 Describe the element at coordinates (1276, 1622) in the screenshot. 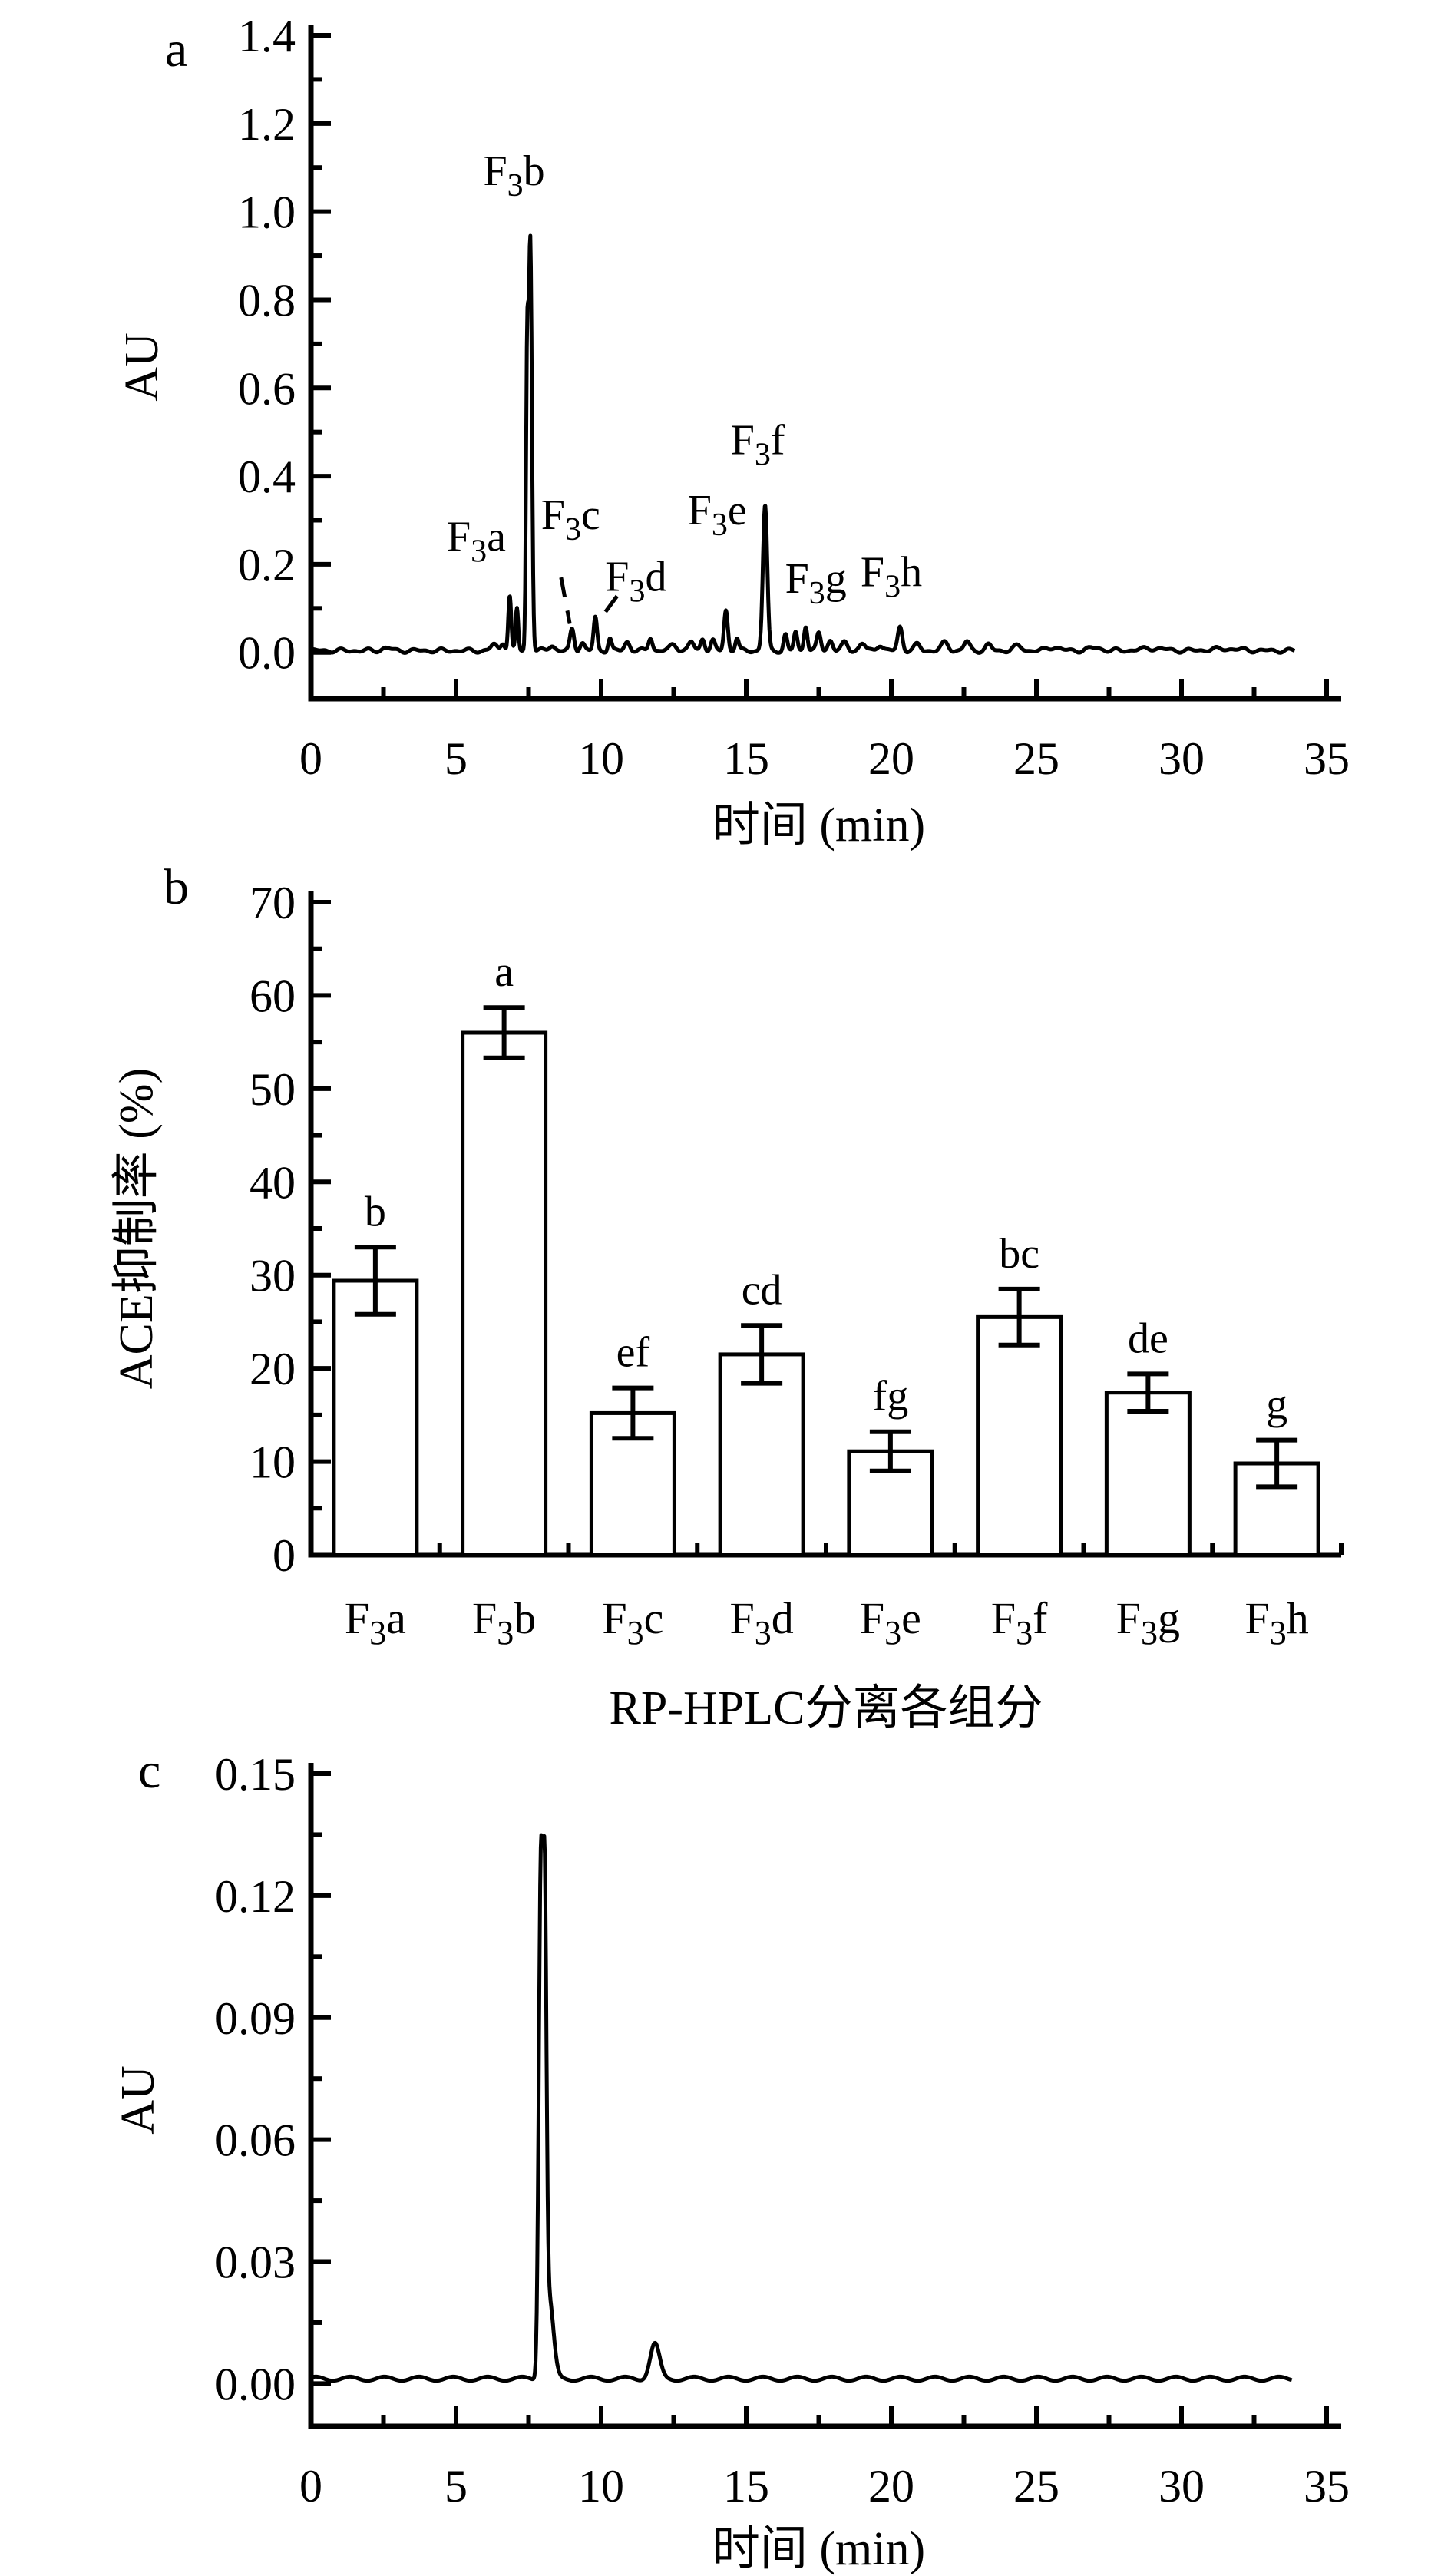

I see `category-label: F3h` at that location.